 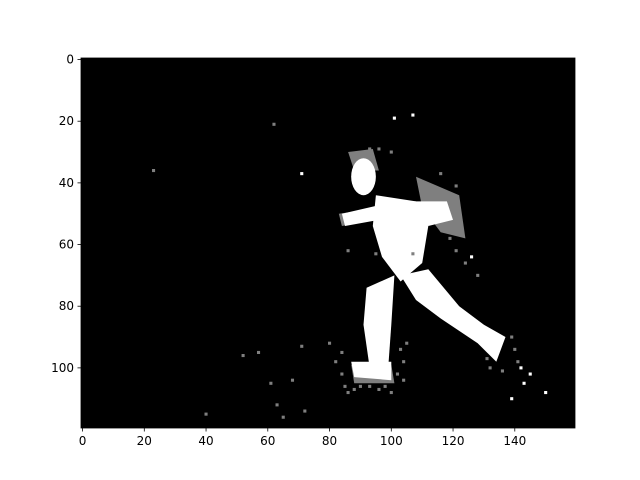 What do you see at coordinates (391, 441) in the screenshot?
I see `x-tick-label: 100` at bounding box center [391, 441].